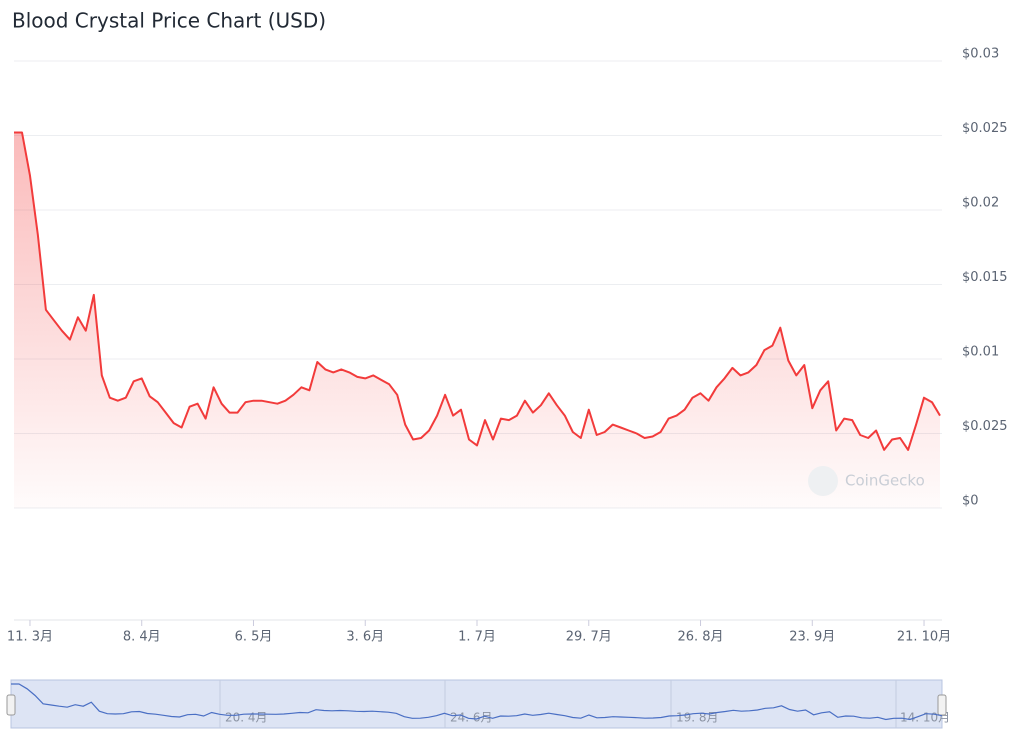  Describe the element at coordinates (589, 637) in the screenshot. I see `x-tick-label: 29. 7月` at that location.